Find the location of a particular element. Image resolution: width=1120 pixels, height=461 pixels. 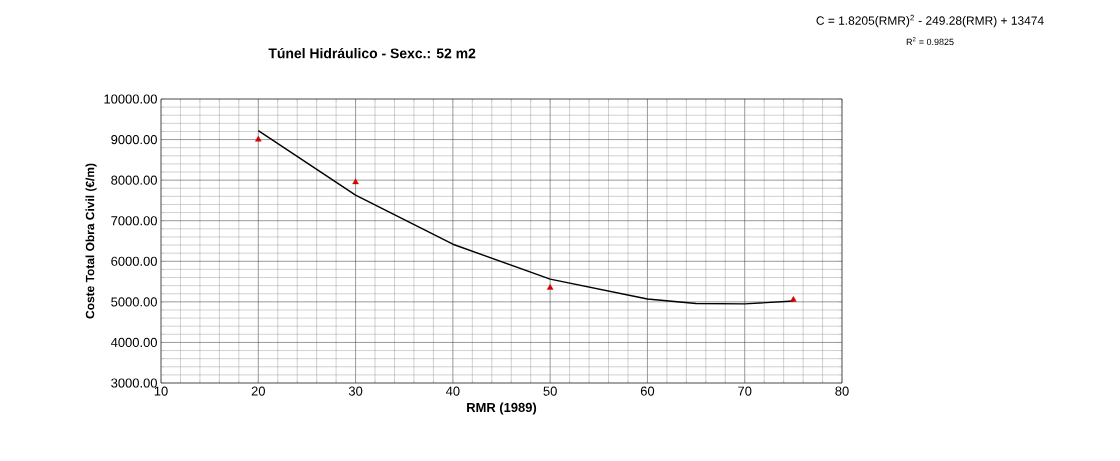

x-tick-label: 30 is located at coordinates (355, 391).